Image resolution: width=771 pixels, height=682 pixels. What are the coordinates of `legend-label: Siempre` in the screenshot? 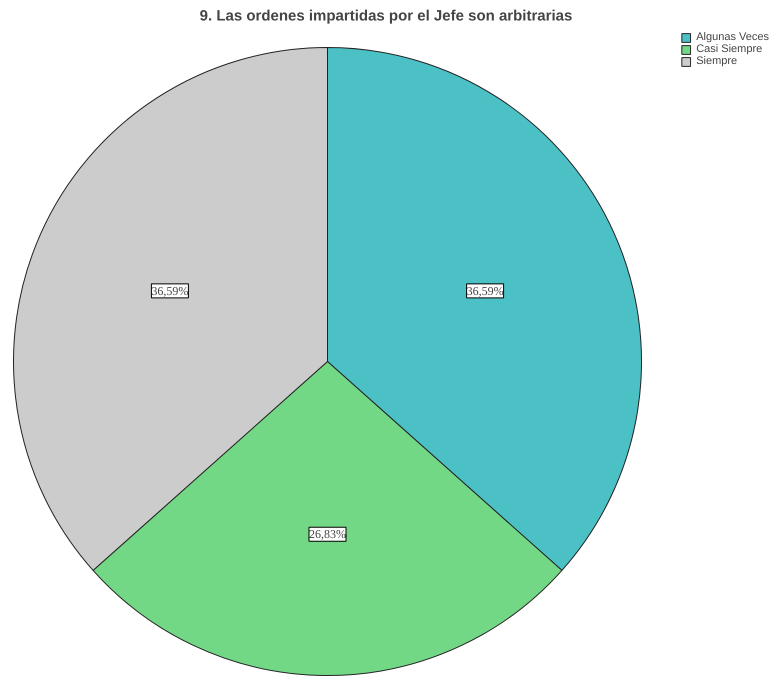 It's located at (717, 61).